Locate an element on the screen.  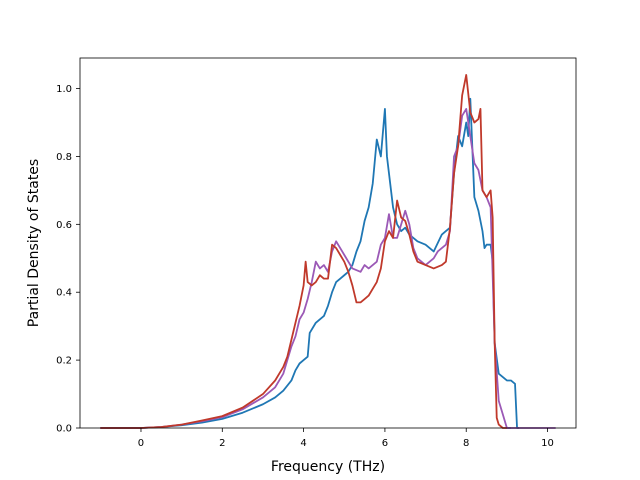
x-axis-label: Frequency (THz) is located at coordinates (328, 467).